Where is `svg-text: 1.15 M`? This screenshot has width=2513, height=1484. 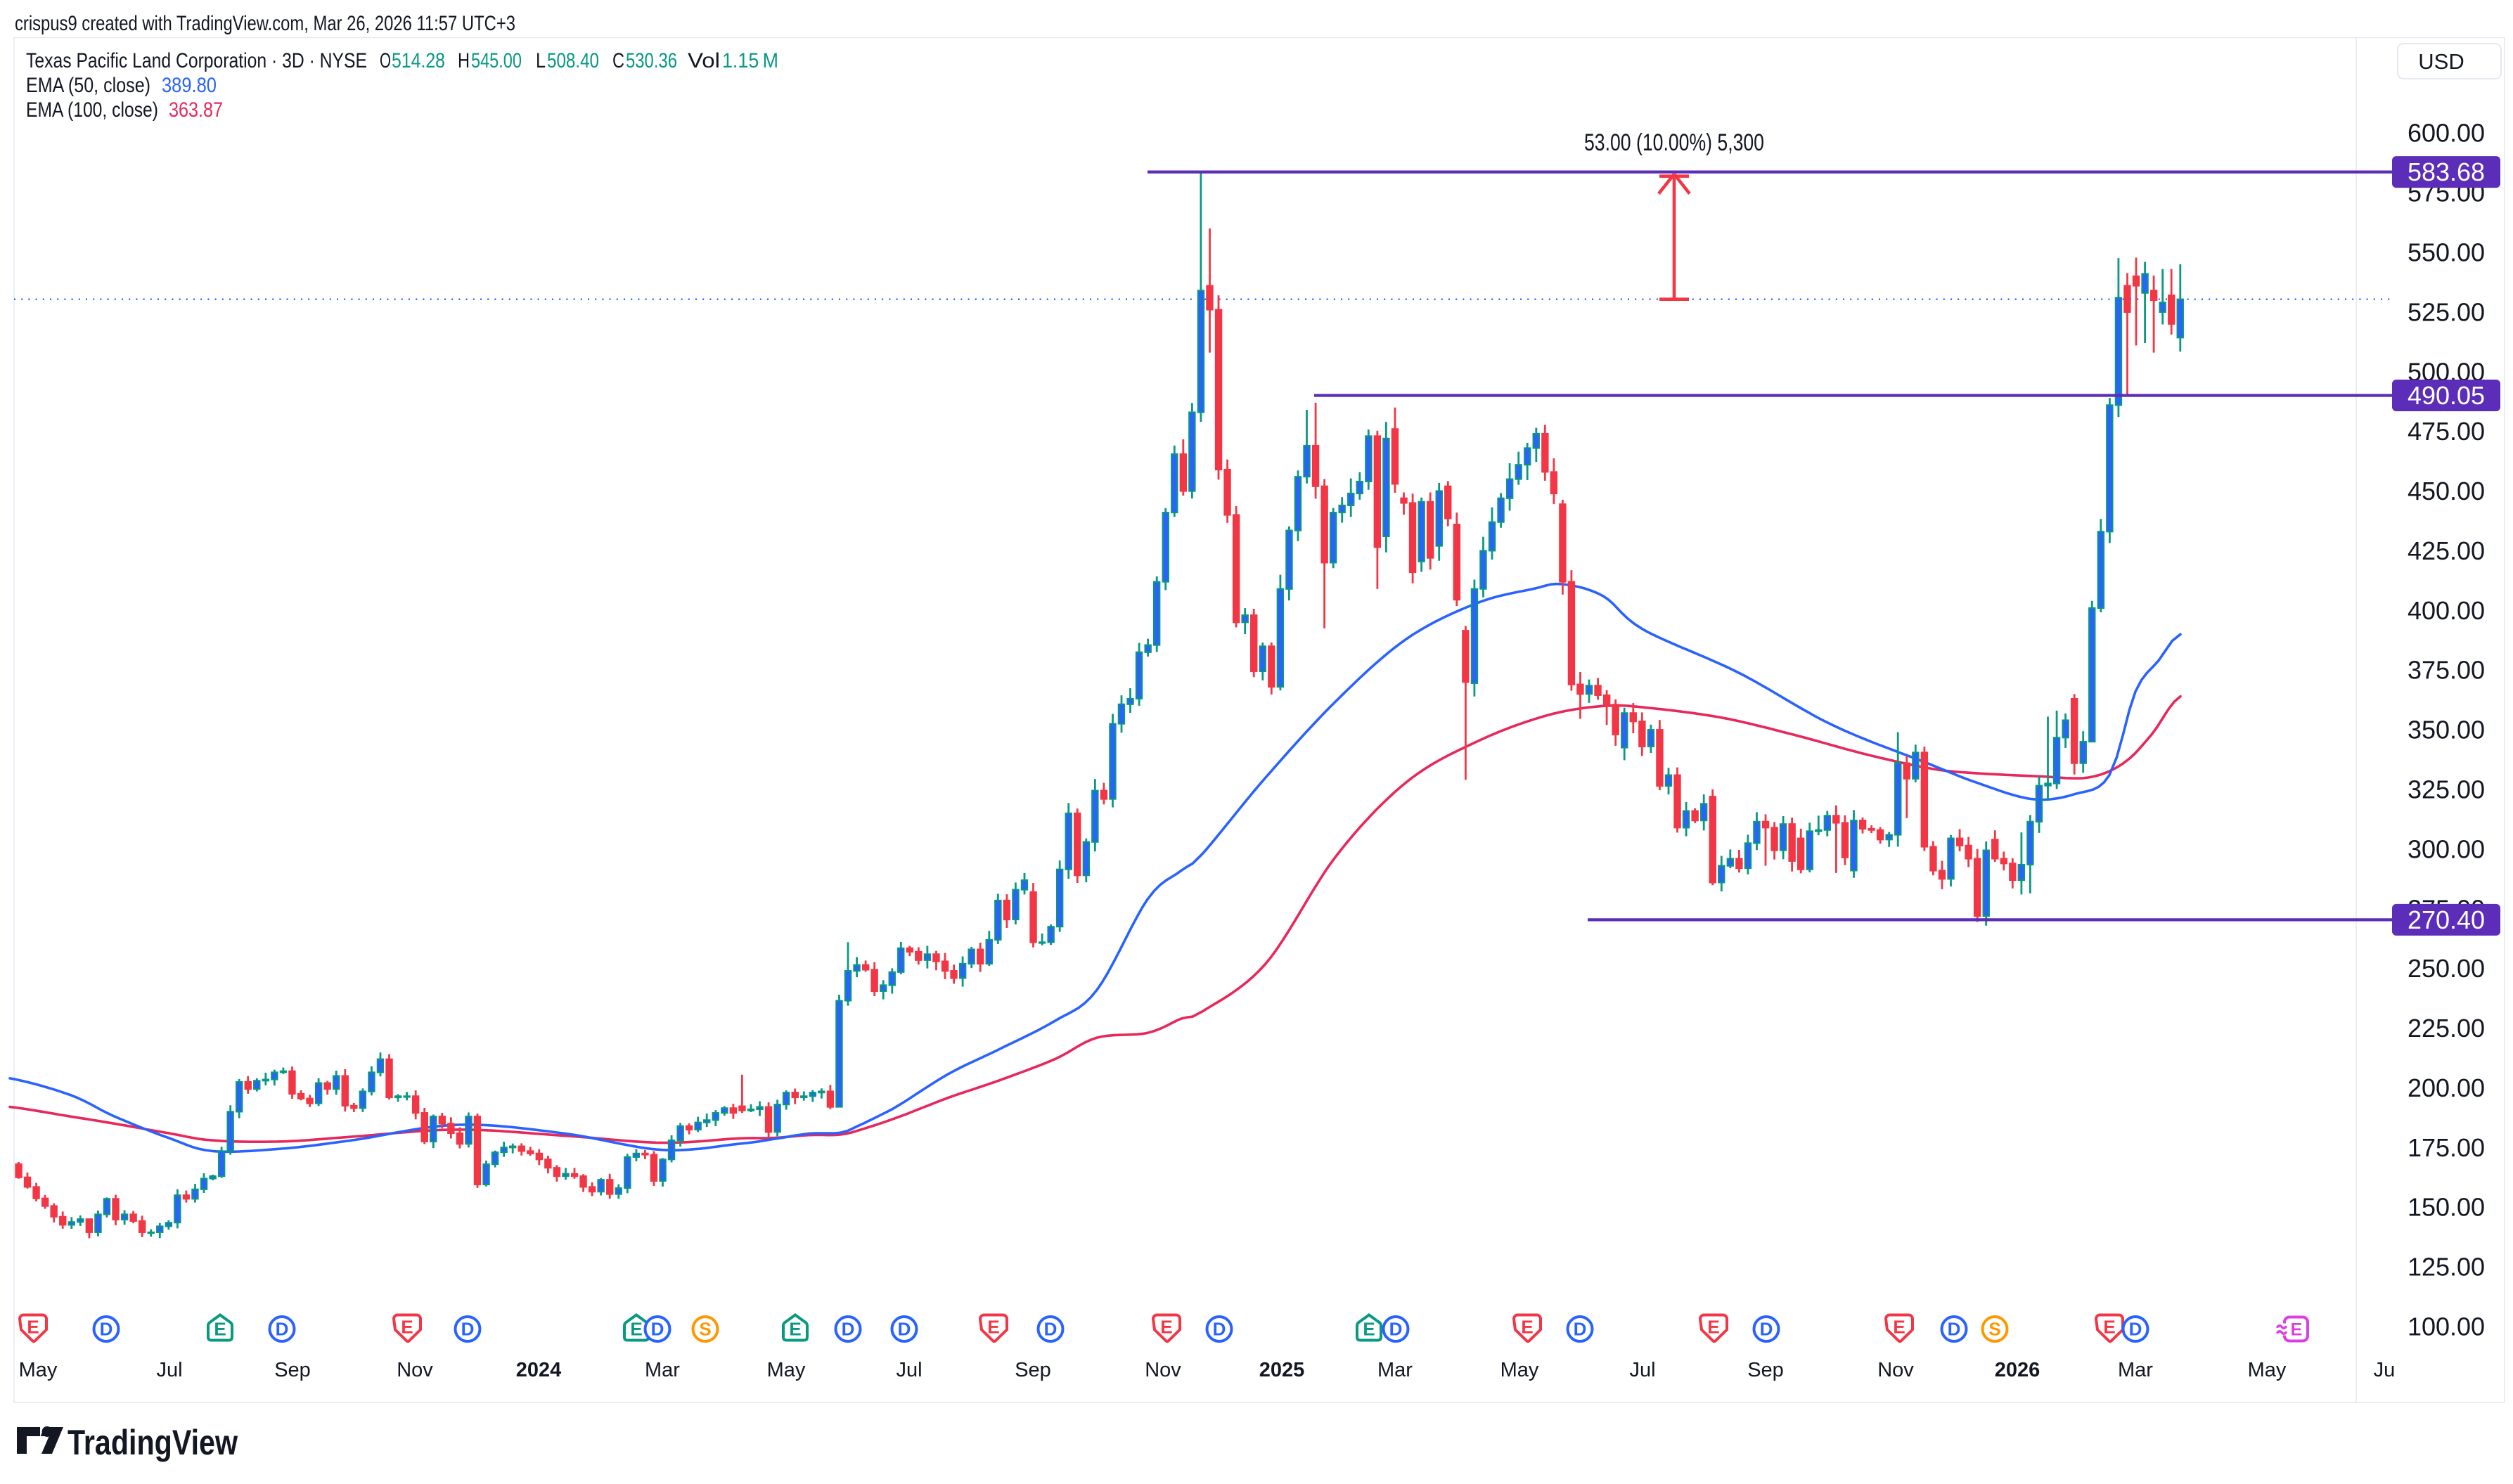
svg-text: 1.15 M is located at coordinates (750, 60).